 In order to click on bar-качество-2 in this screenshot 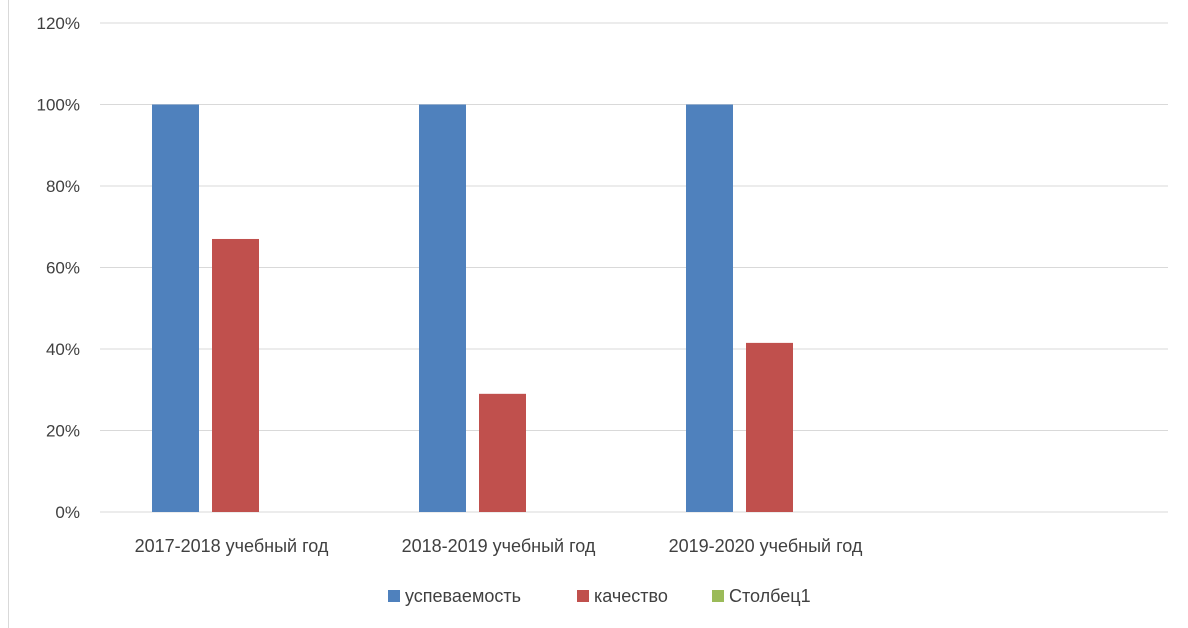, I will do `click(769, 427)`.